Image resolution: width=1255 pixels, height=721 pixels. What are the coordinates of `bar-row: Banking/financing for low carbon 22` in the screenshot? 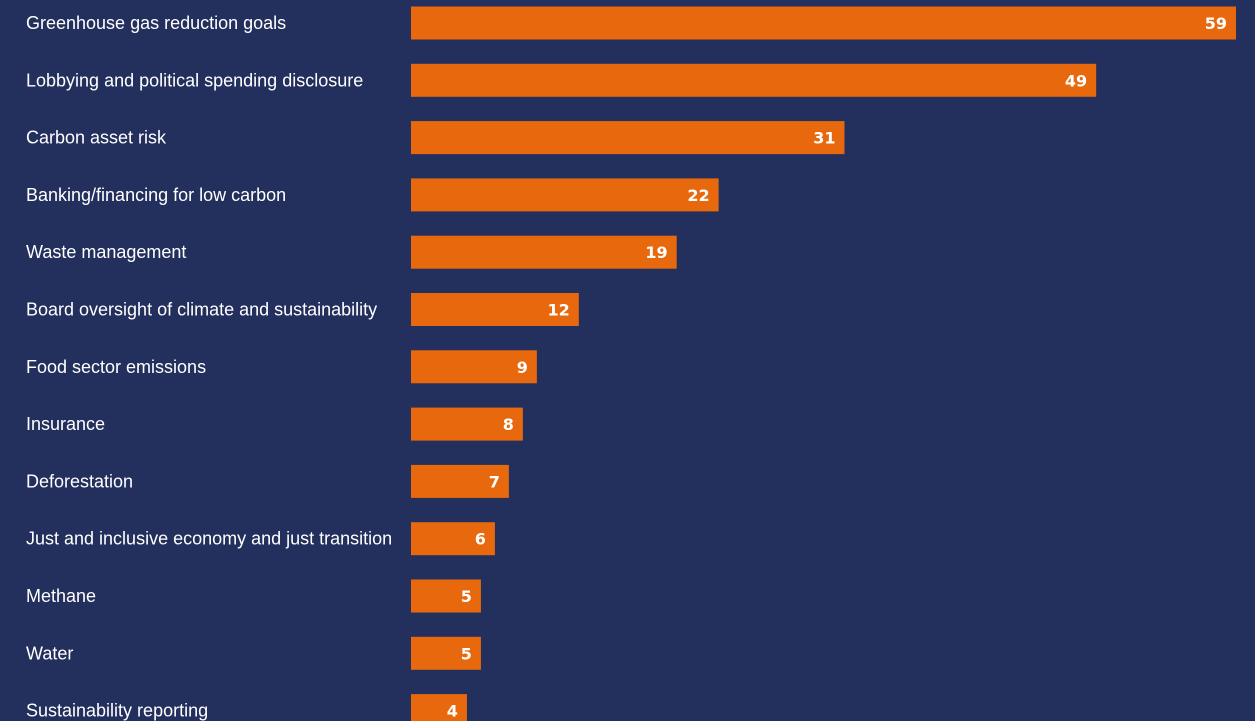 It's located at (372, 195).